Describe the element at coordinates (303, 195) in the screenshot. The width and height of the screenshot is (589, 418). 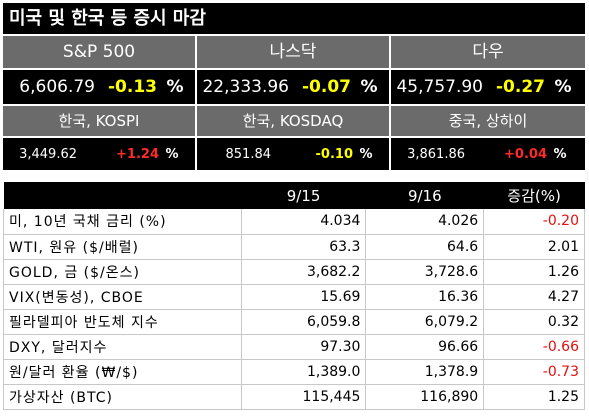
I see `header-date-1: 9/15` at that location.